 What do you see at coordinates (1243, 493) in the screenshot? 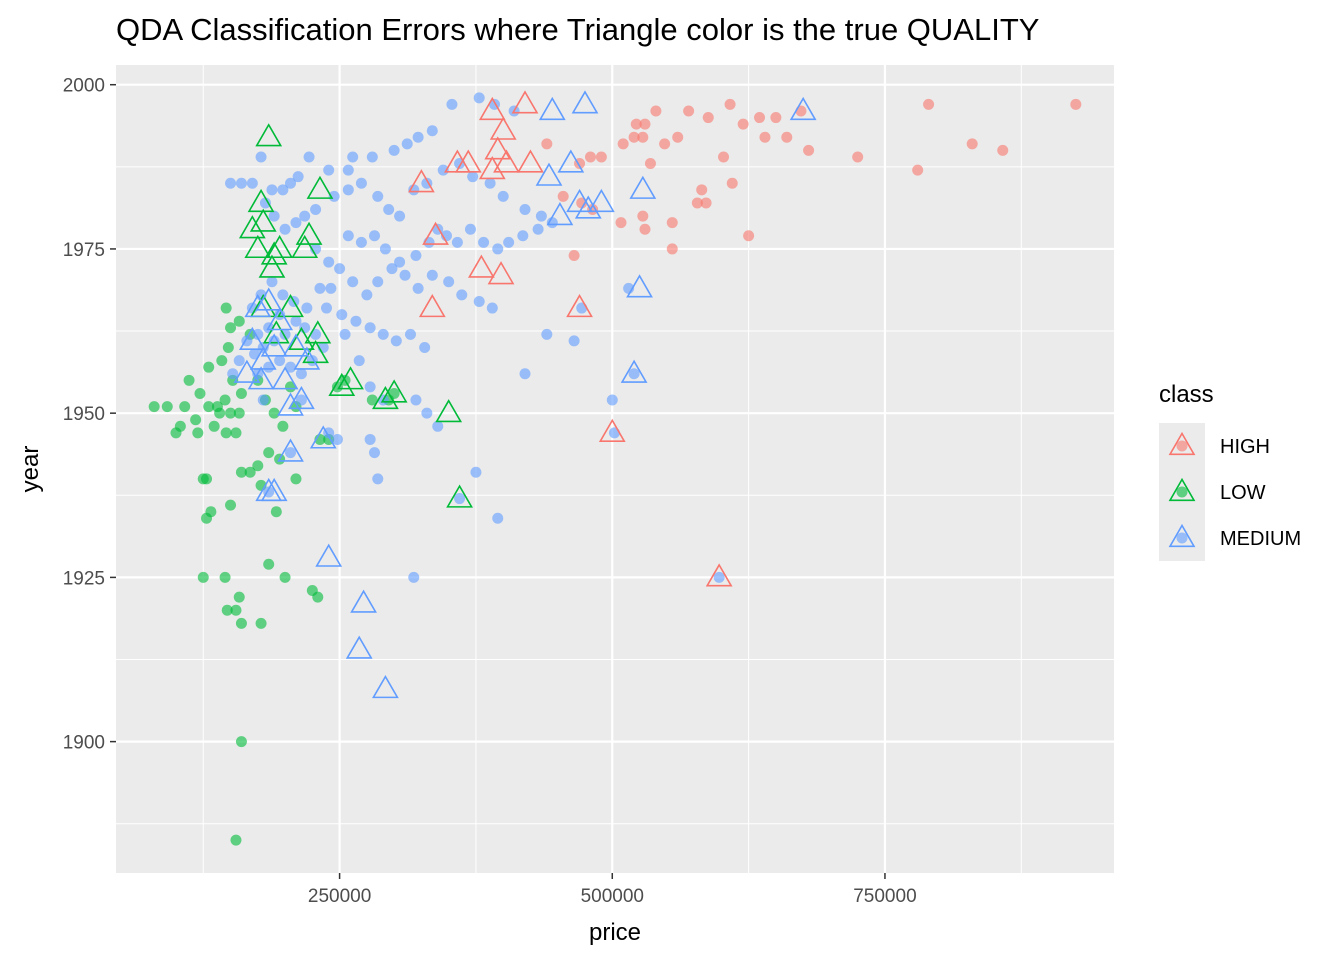
I see `legend-label-low: LOW` at bounding box center [1243, 493].